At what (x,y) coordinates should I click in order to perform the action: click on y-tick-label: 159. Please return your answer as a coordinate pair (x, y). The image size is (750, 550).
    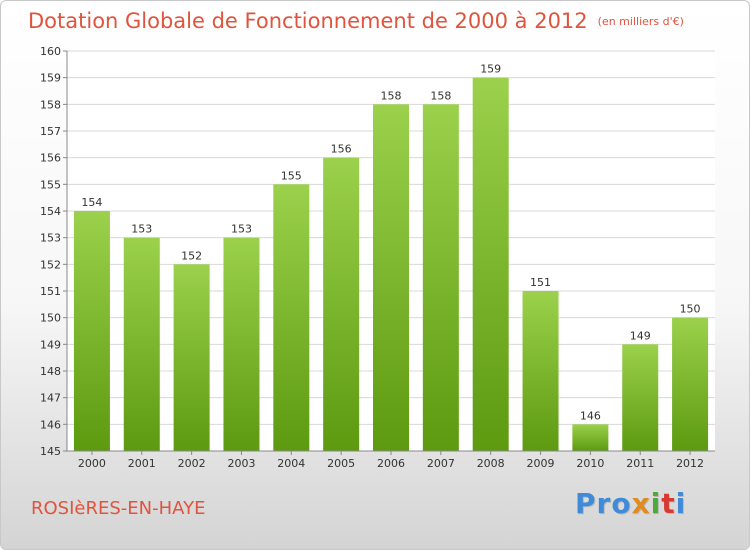
    Looking at the image, I should click on (50, 78).